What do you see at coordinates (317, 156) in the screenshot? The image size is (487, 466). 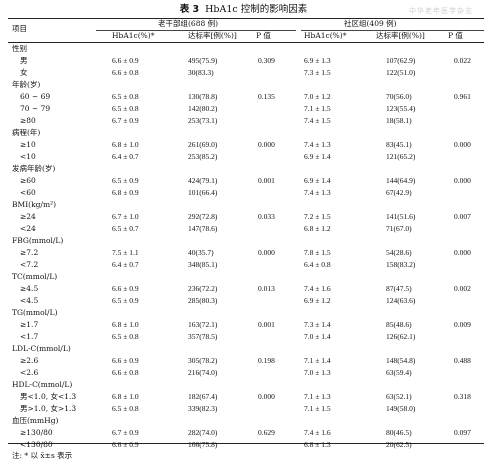 I see `table-cell: 6.9 ± 1.4` at bounding box center [317, 156].